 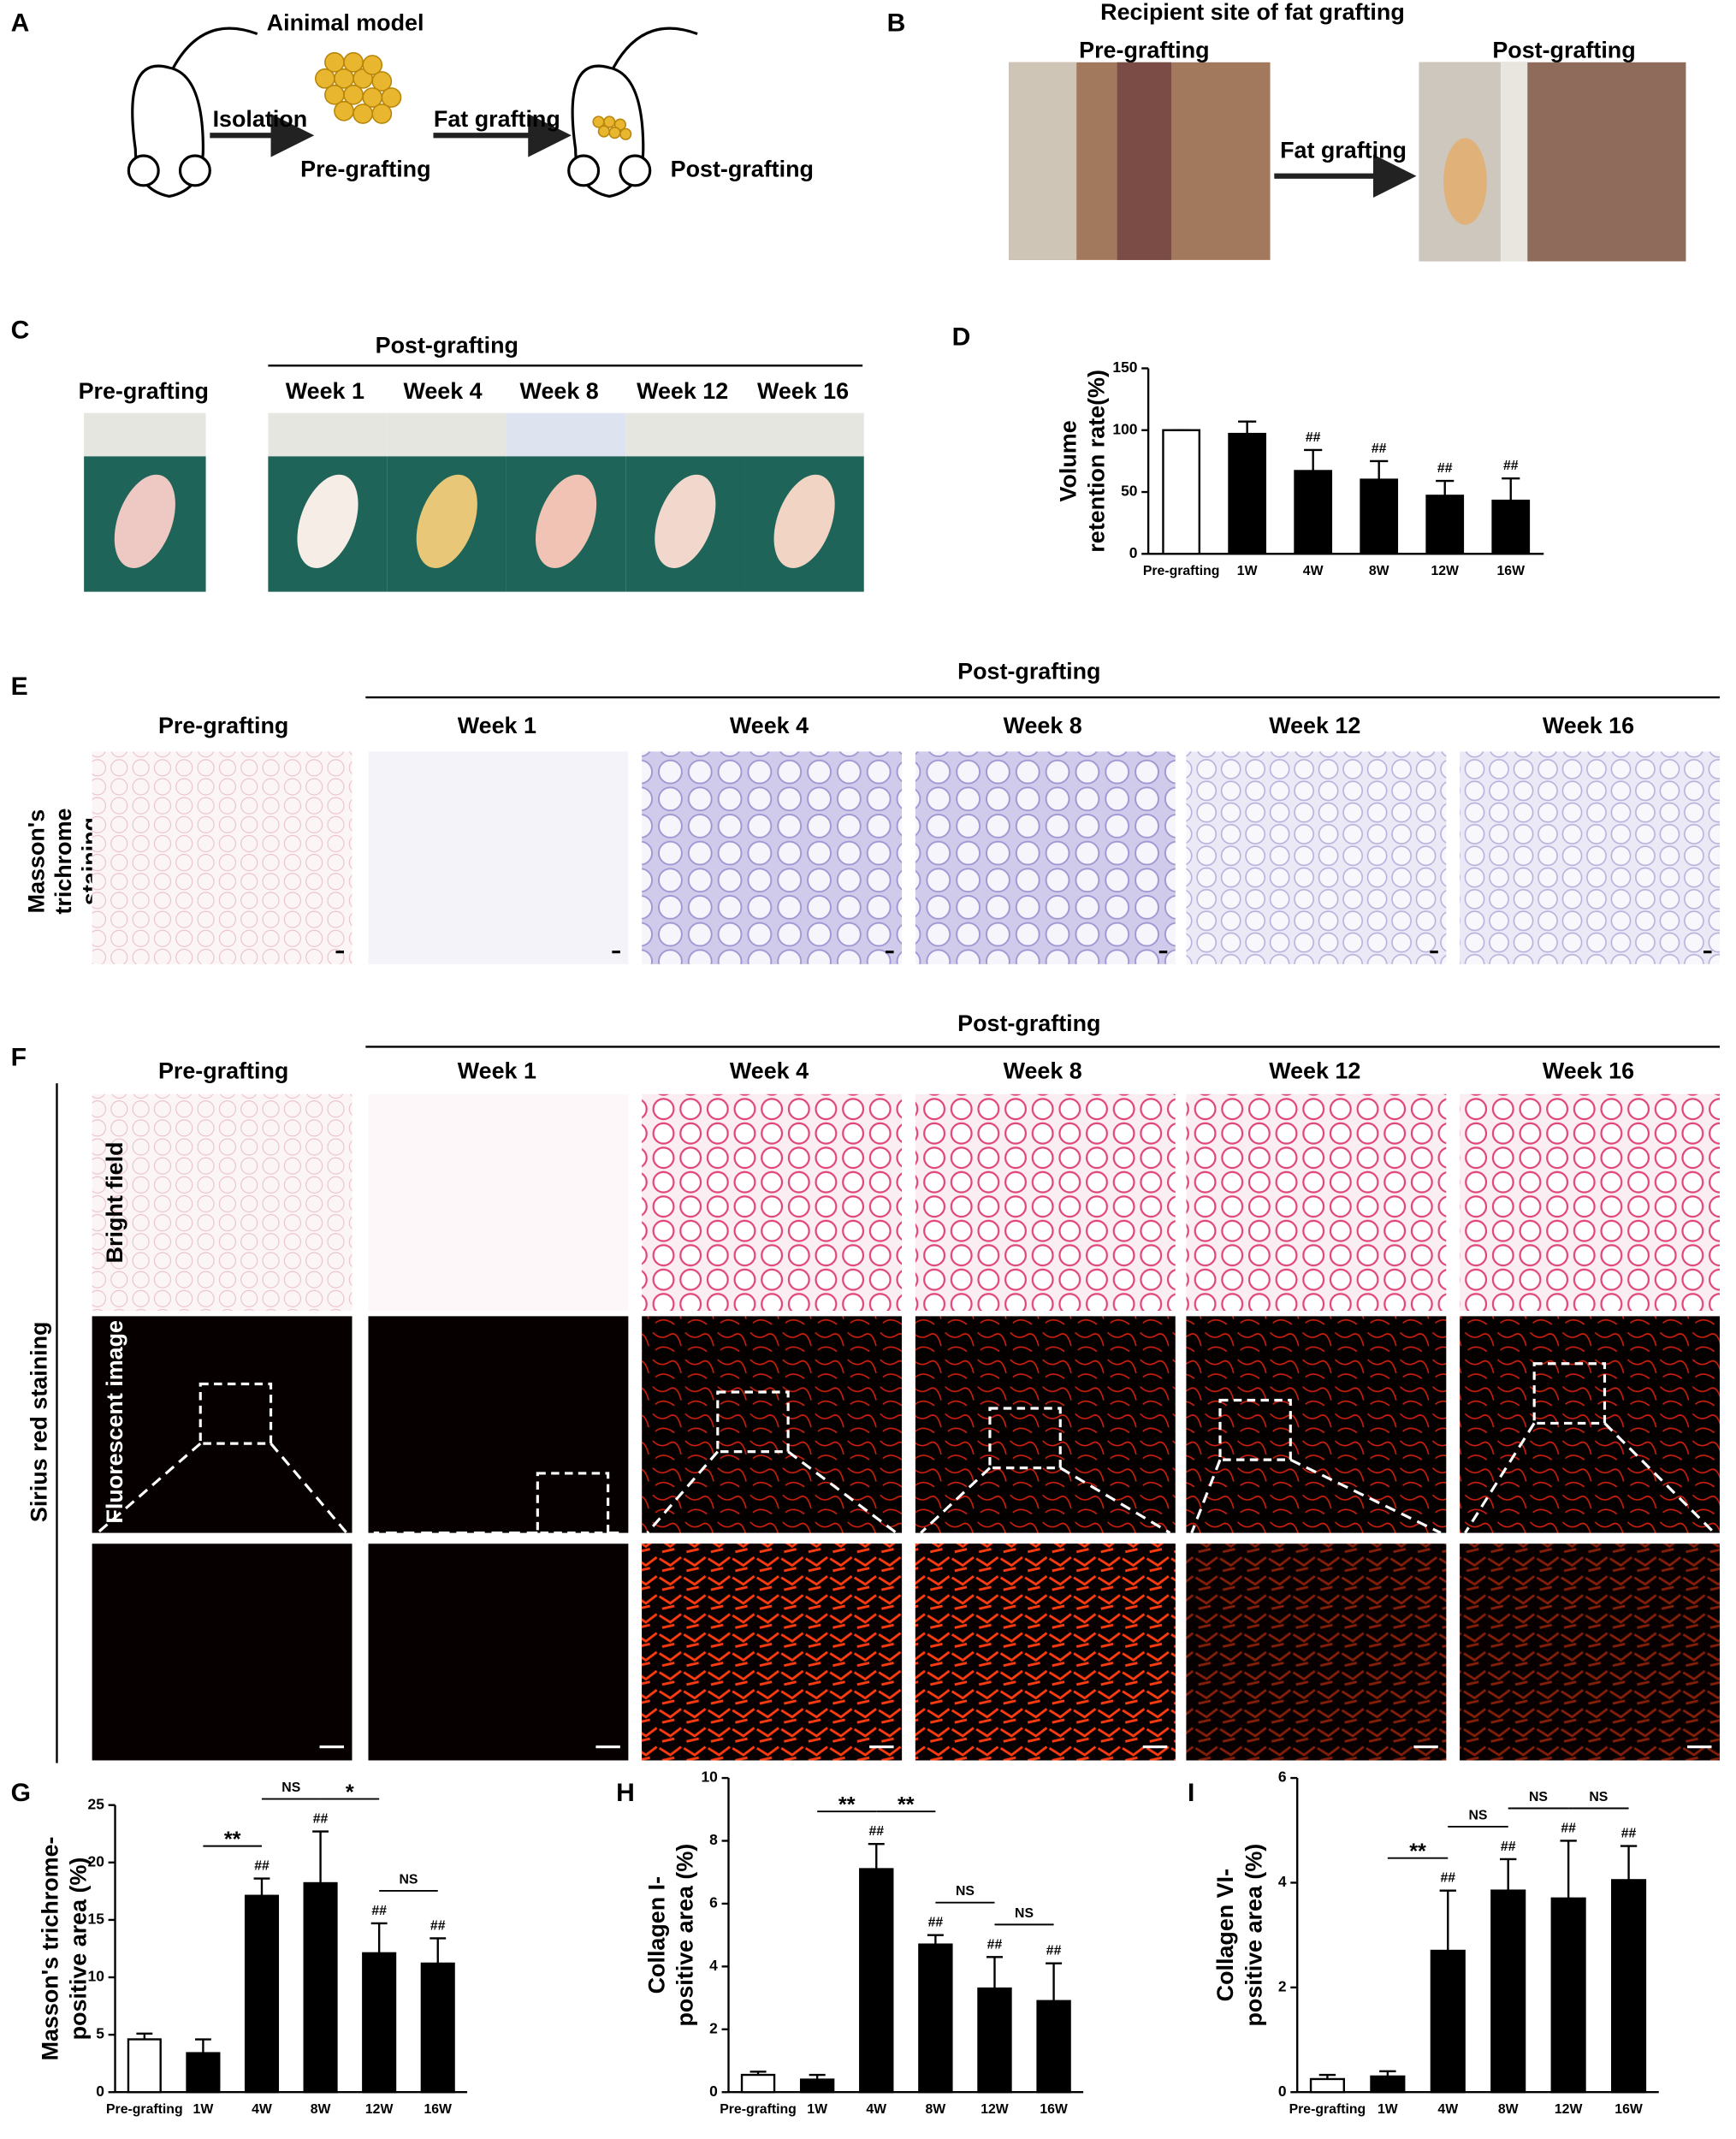 I want to click on y-axis-label: positive area (%), so click(x=78, y=1949).